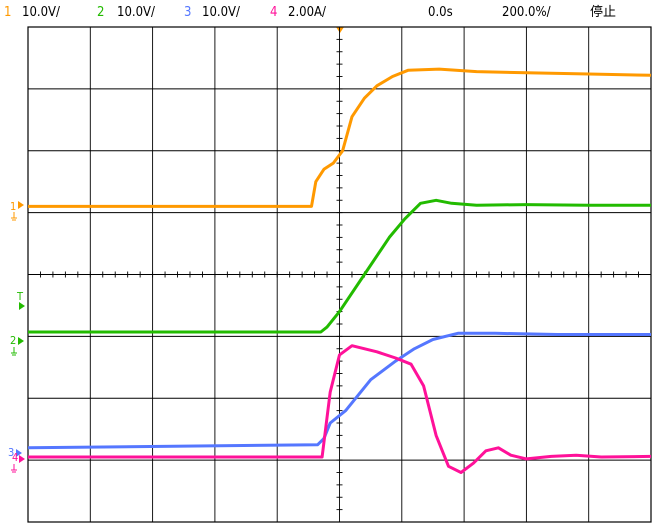 The width and height of the screenshot is (658, 524). Describe the element at coordinates (11, 452) in the screenshot. I see `ch3-marker-label: 3` at that location.